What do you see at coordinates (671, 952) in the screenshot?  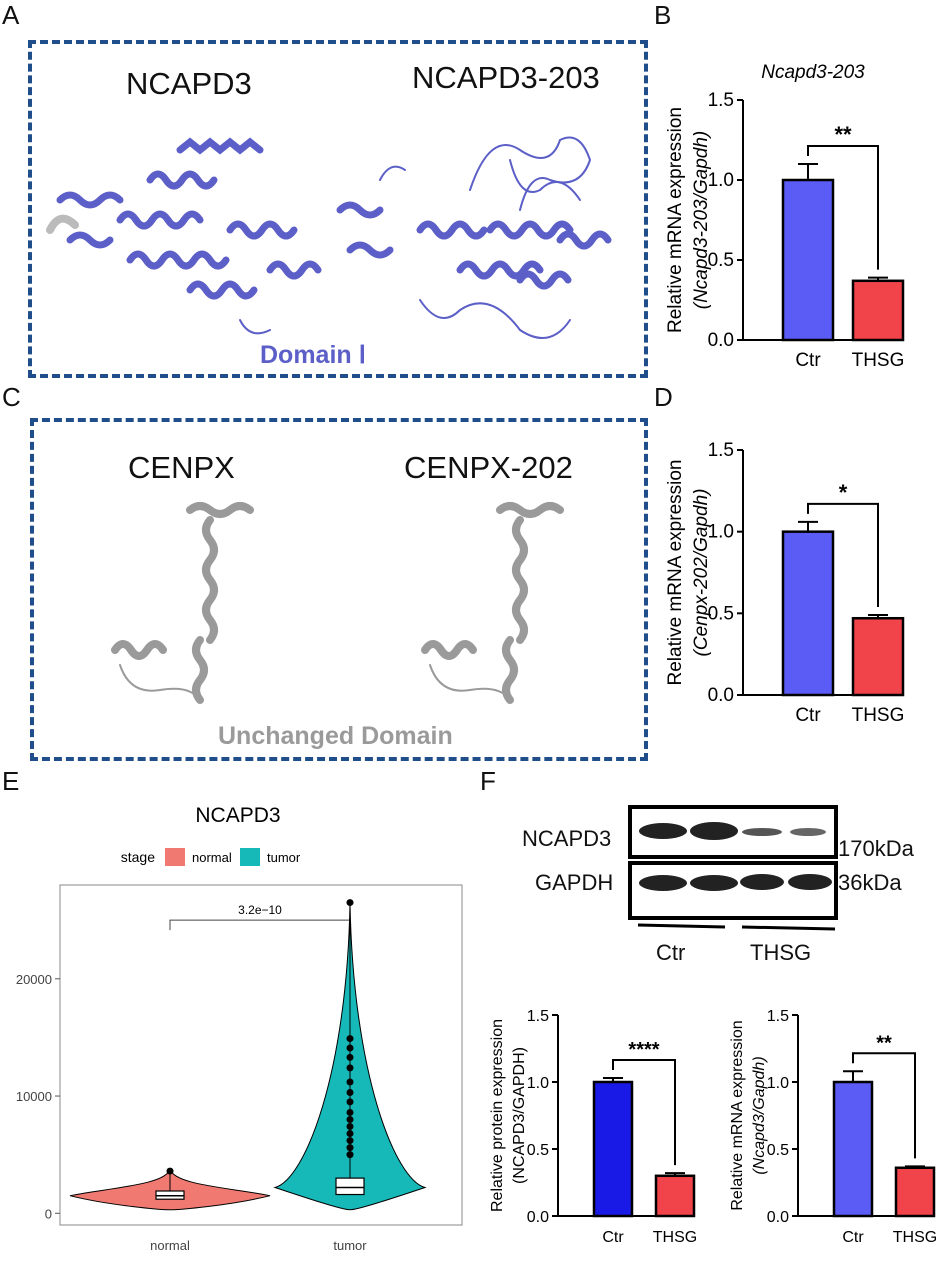 I see `wb-group-ctr: Ctr` at bounding box center [671, 952].